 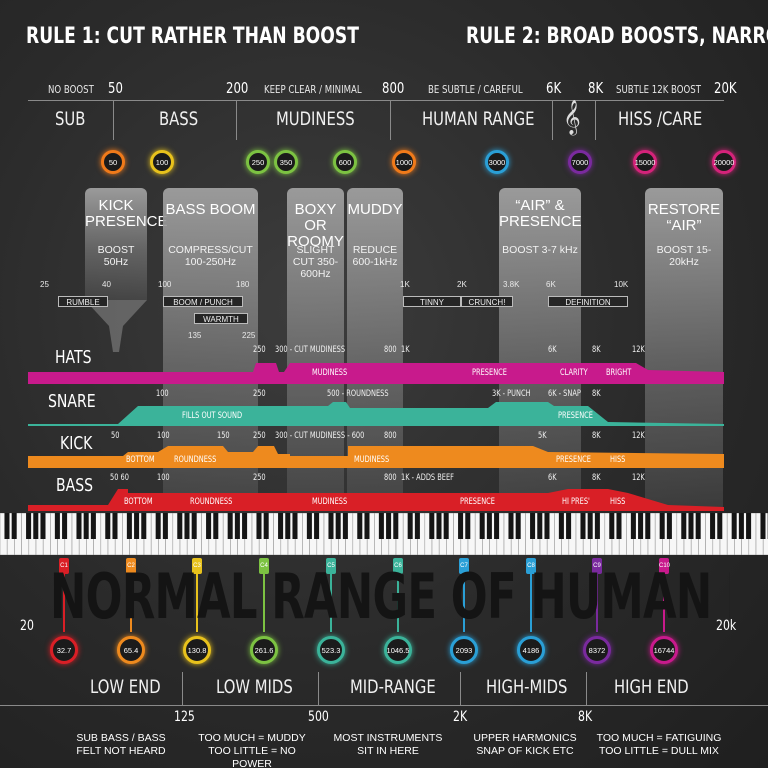 What do you see at coordinates (464, 566) in the screenshot?
I see `octave-marker: C7` at bounding box center [464, 566].